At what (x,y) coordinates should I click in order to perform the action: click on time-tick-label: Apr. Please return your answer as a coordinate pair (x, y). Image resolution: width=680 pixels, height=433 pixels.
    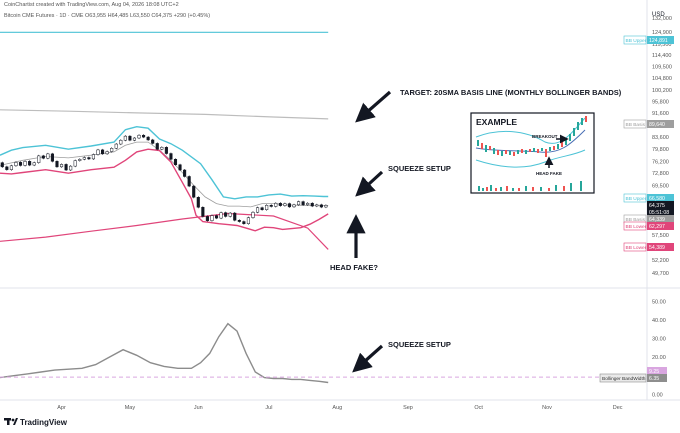
    Looking at the image, I should click on (61, 408).